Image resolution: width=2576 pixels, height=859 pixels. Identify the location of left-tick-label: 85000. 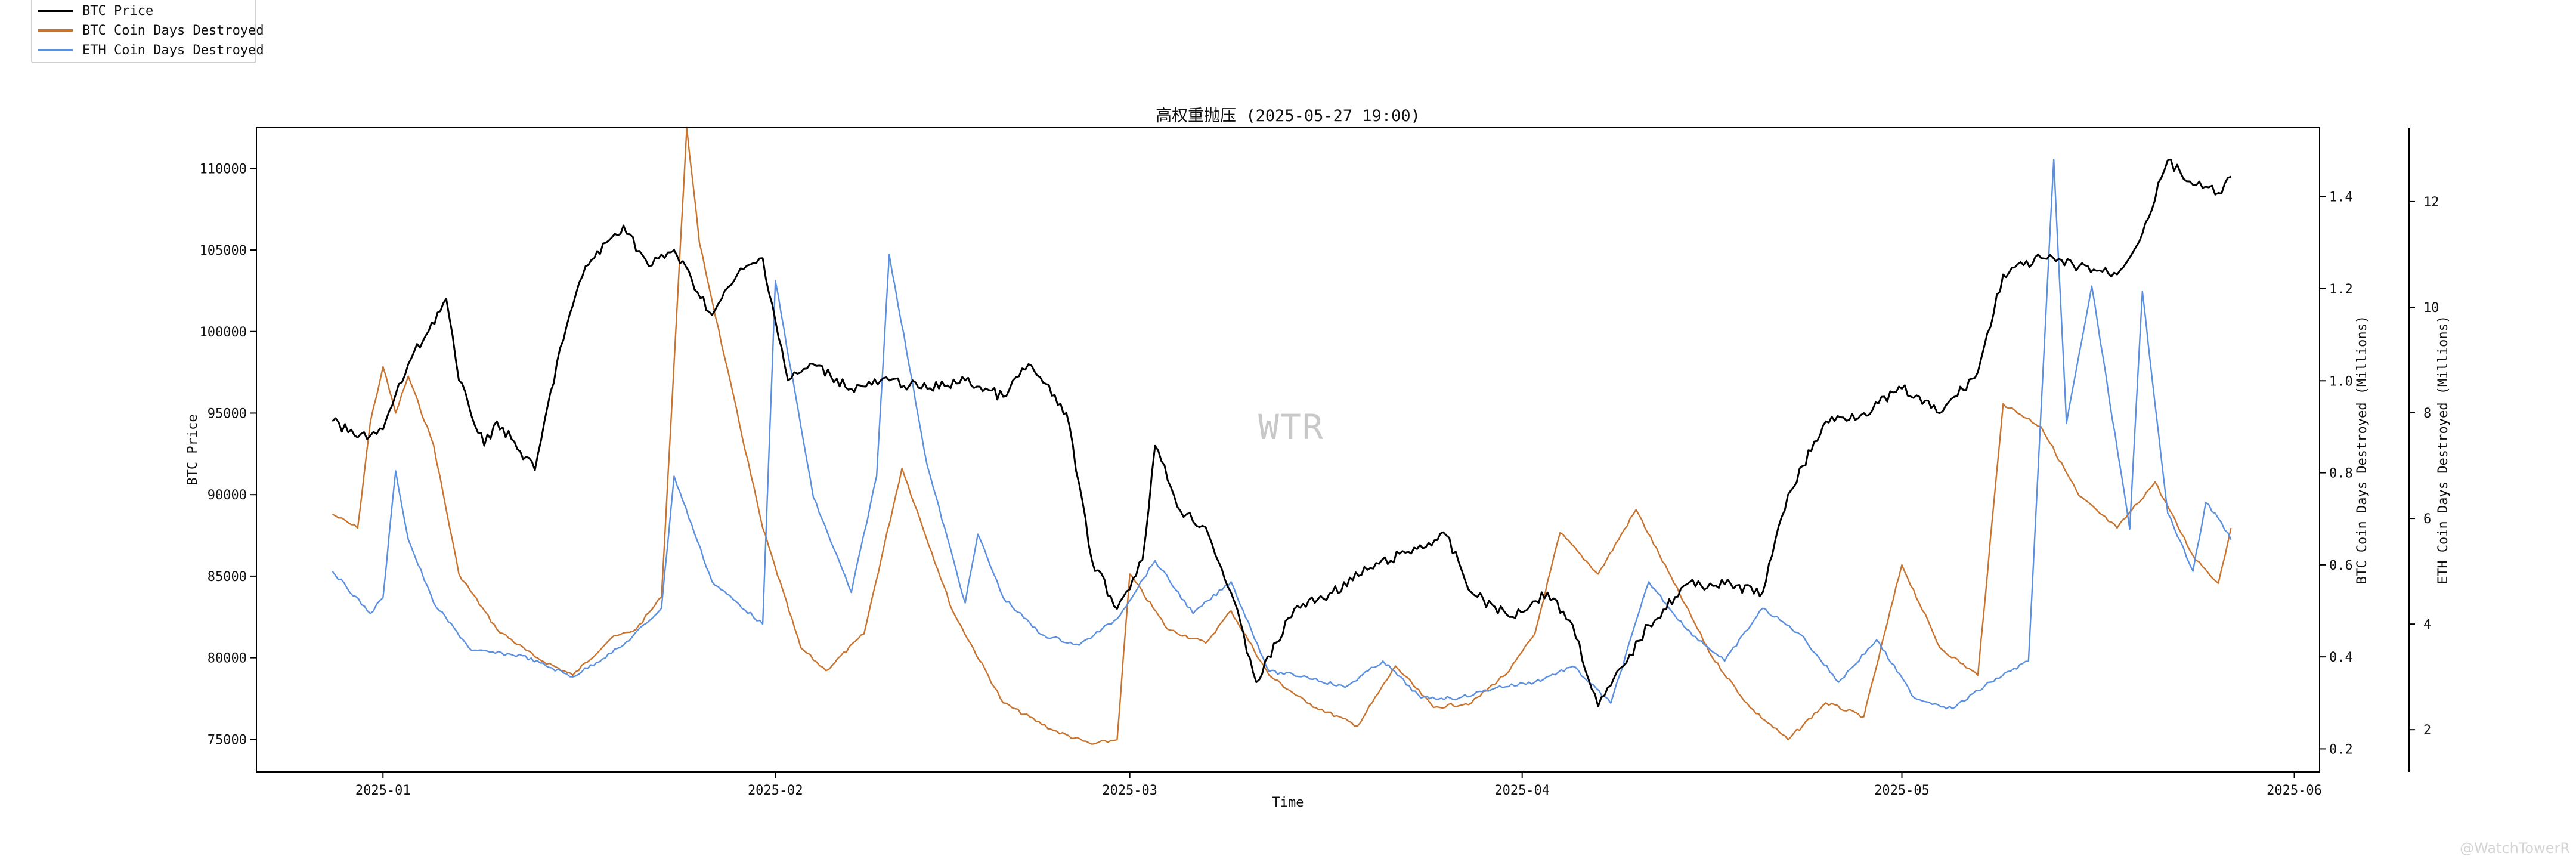
(228, 577).